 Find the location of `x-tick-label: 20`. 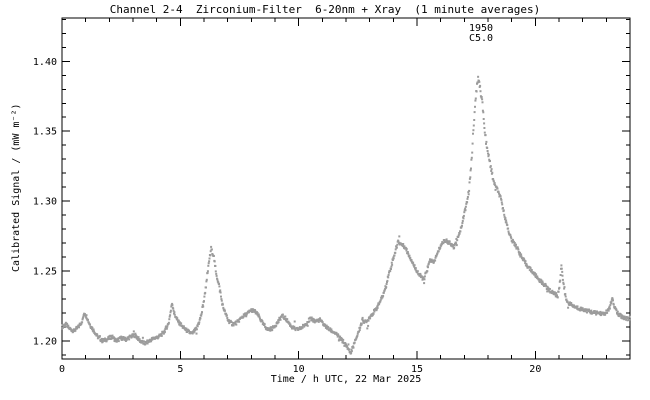

x-tick-label: 20 is located at coordinates (535, 369).